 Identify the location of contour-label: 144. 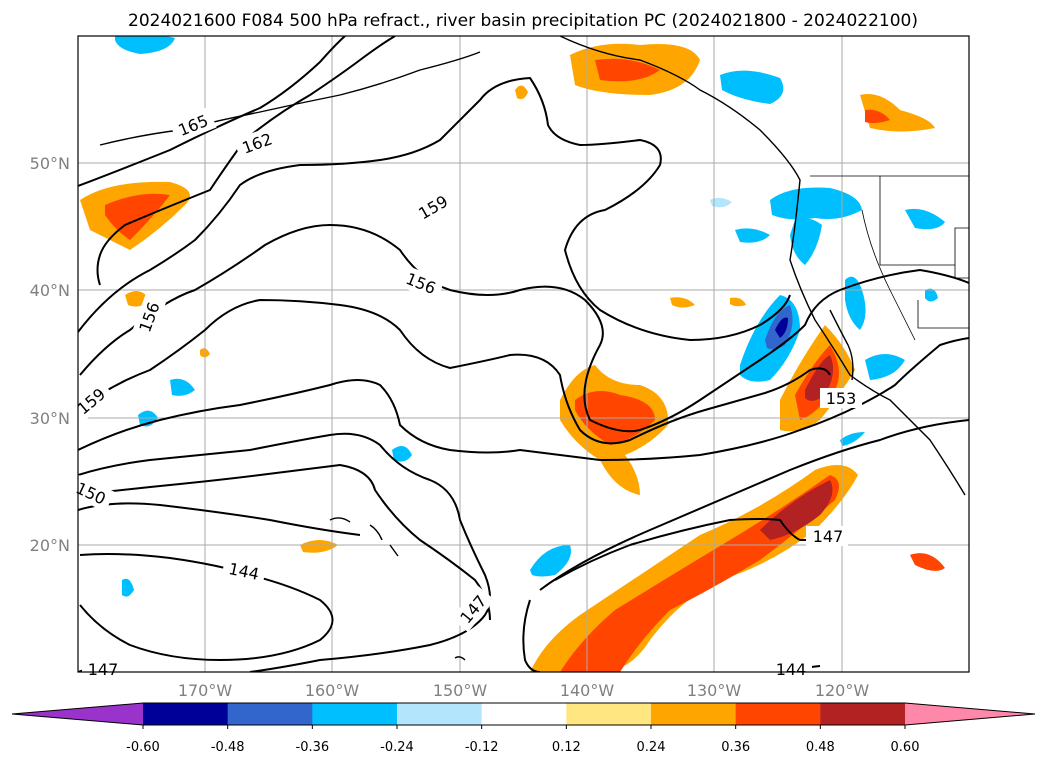
(791, 669).